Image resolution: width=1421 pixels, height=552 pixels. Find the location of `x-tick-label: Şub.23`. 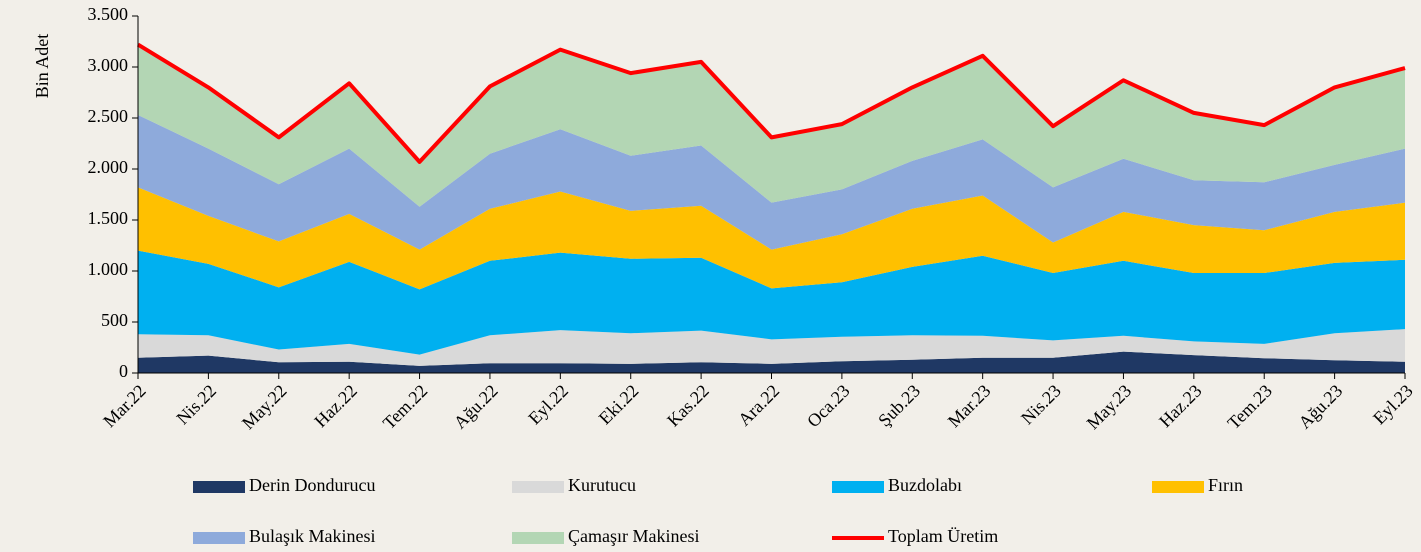

x-tick-label: Şub.23 is located at coordinates (899, 406).